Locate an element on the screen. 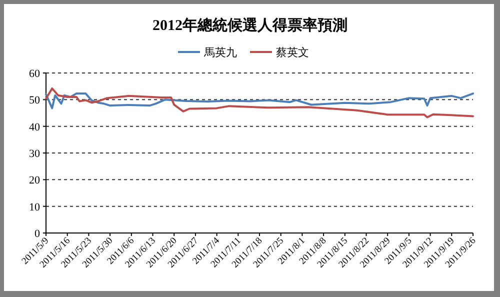 The height and width of the screenshot is (297, 500). y-tick-label: 0 is located at coordinates (37, 234).